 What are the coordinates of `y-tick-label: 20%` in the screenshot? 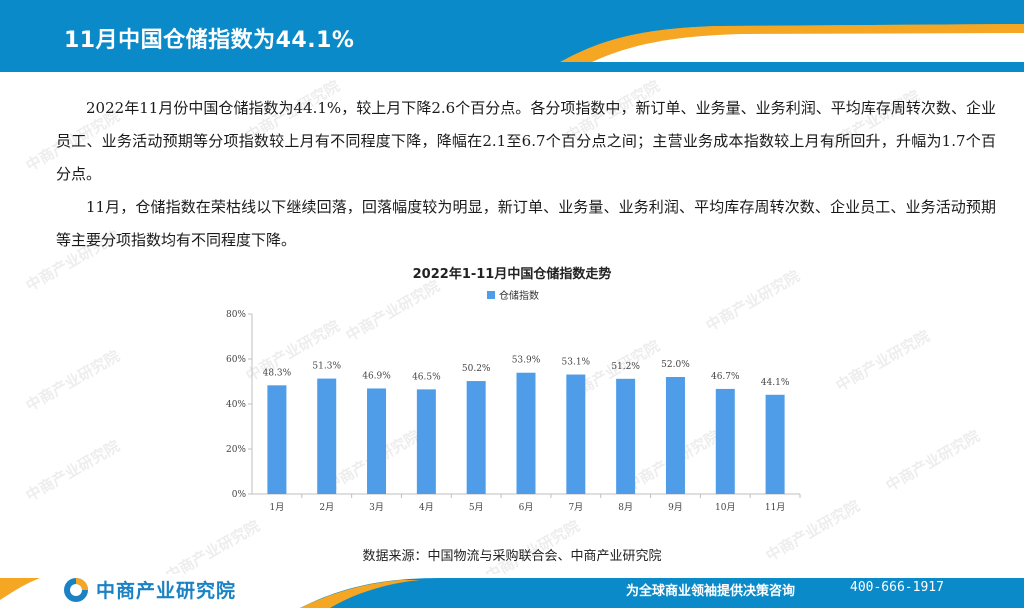 It's located at (236, 450).